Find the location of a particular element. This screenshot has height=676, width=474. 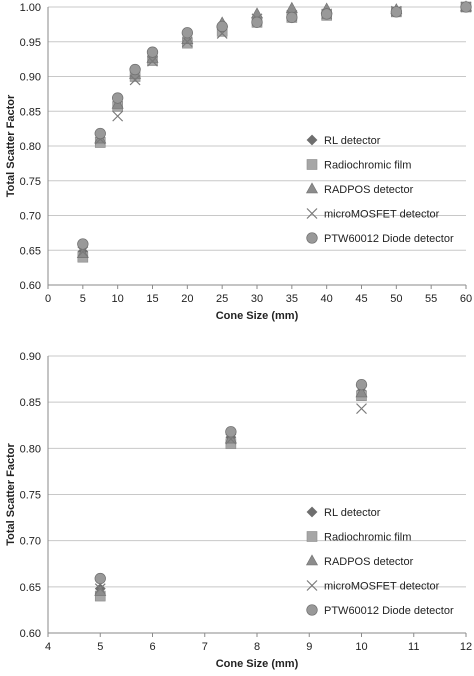

x-tick-label: 4 is located at coordinates (48, 647).